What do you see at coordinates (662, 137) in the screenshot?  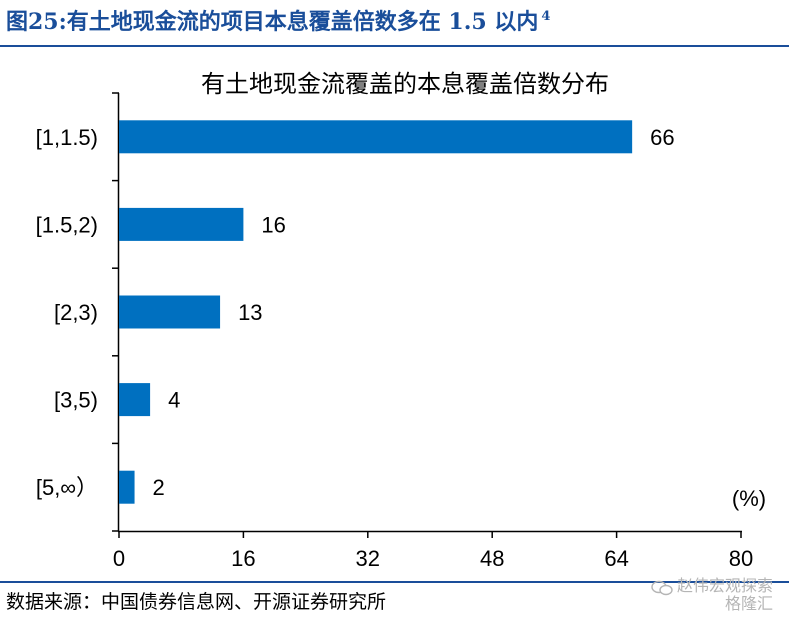 I see `data-label: 66` at bounding box center [662, 137].